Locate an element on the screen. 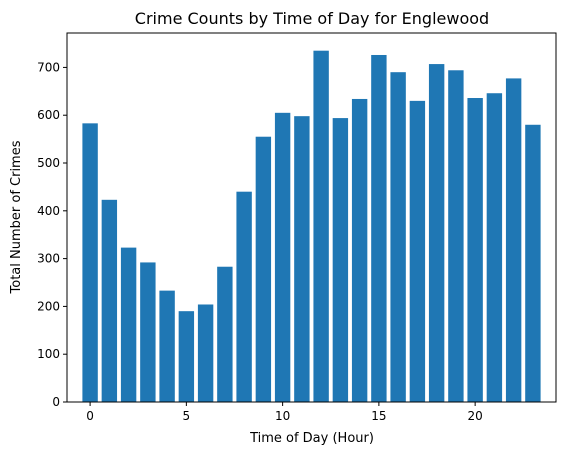  x-axis-label: Time of Day (Hour) is located at coordinates (311, 438).